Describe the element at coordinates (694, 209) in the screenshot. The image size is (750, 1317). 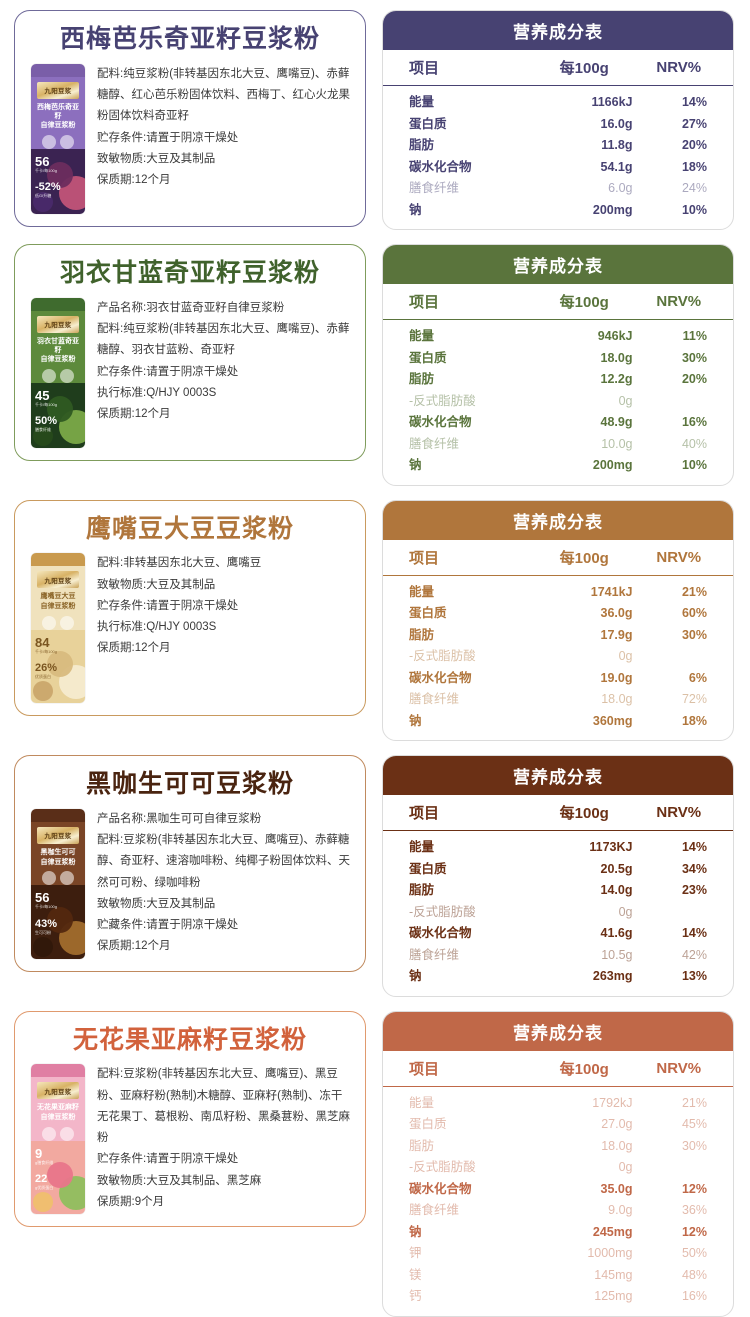
I see `nutrient-nrv: 10%` at that location.